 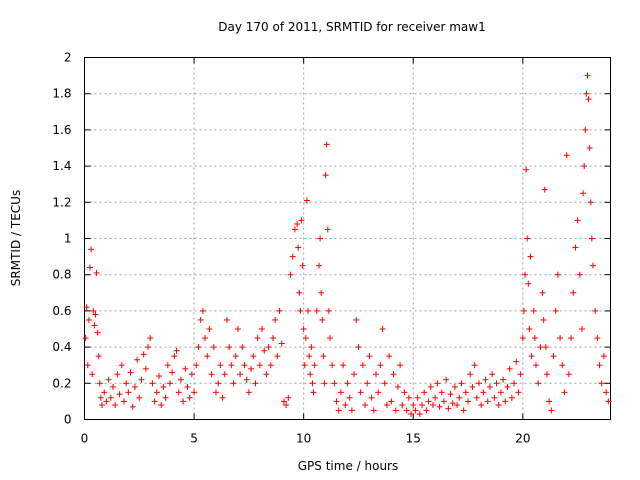 What do you see at coordinates (194, 439) in the screenshot?
I see `x-tick-label: 5` at bounding box center [194, 439].